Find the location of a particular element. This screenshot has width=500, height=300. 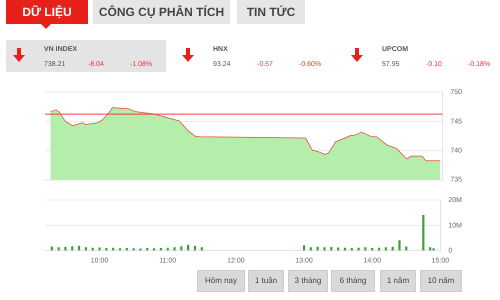

text: TIN TỨC is located at coordinates (271, 12).